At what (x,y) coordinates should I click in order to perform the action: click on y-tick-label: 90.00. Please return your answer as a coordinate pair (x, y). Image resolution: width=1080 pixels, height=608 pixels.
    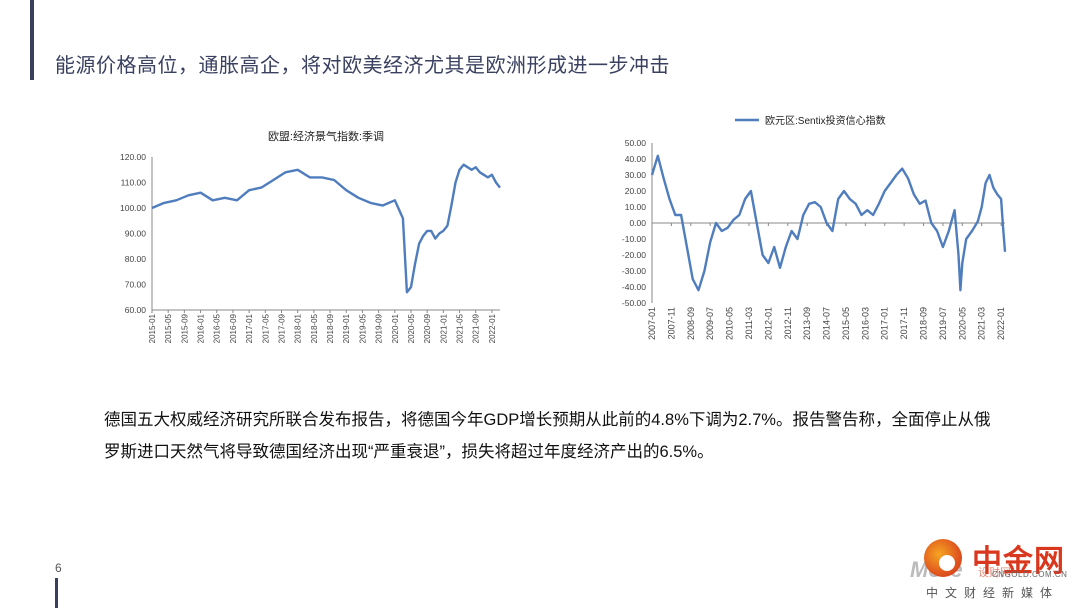
    Looking at the image, I should click on (136, 234).